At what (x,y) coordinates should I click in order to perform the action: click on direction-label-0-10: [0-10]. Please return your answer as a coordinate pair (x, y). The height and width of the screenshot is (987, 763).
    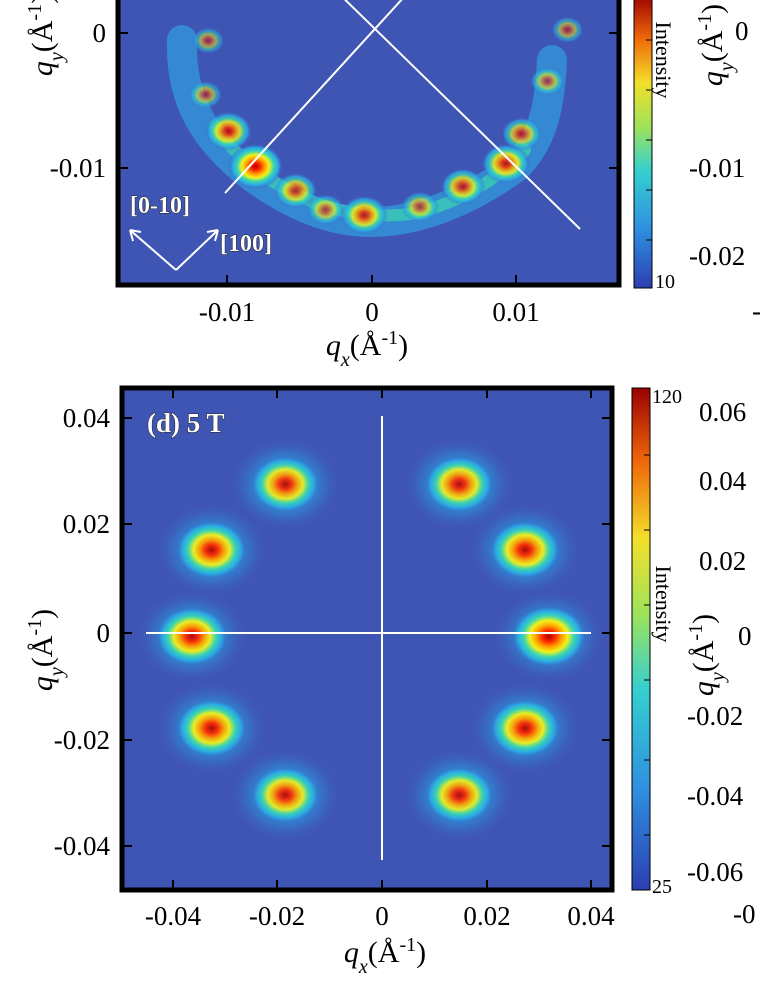
    Looking at the image, I should click on (160, 206).